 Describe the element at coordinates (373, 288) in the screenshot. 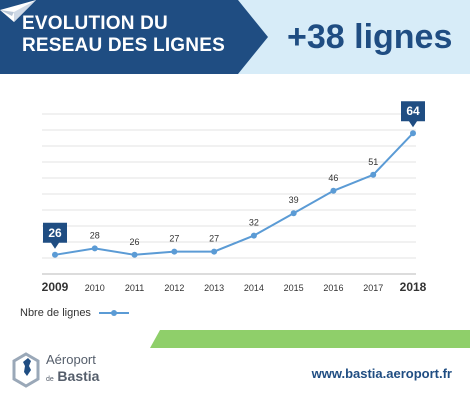

I see `x-tick-label: 2017` at that location.